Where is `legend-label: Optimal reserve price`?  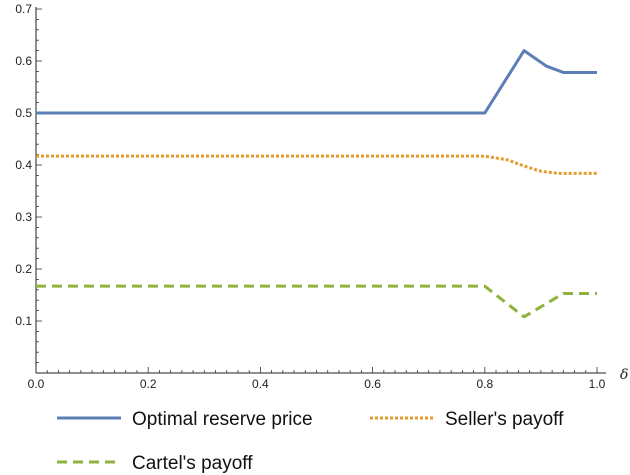
legend-label: Optimal reserve price is located at coordinates (222, 419).